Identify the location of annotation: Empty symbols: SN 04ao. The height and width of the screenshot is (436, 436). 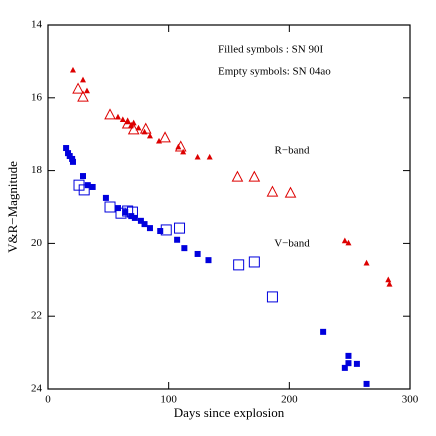
(274, 72).